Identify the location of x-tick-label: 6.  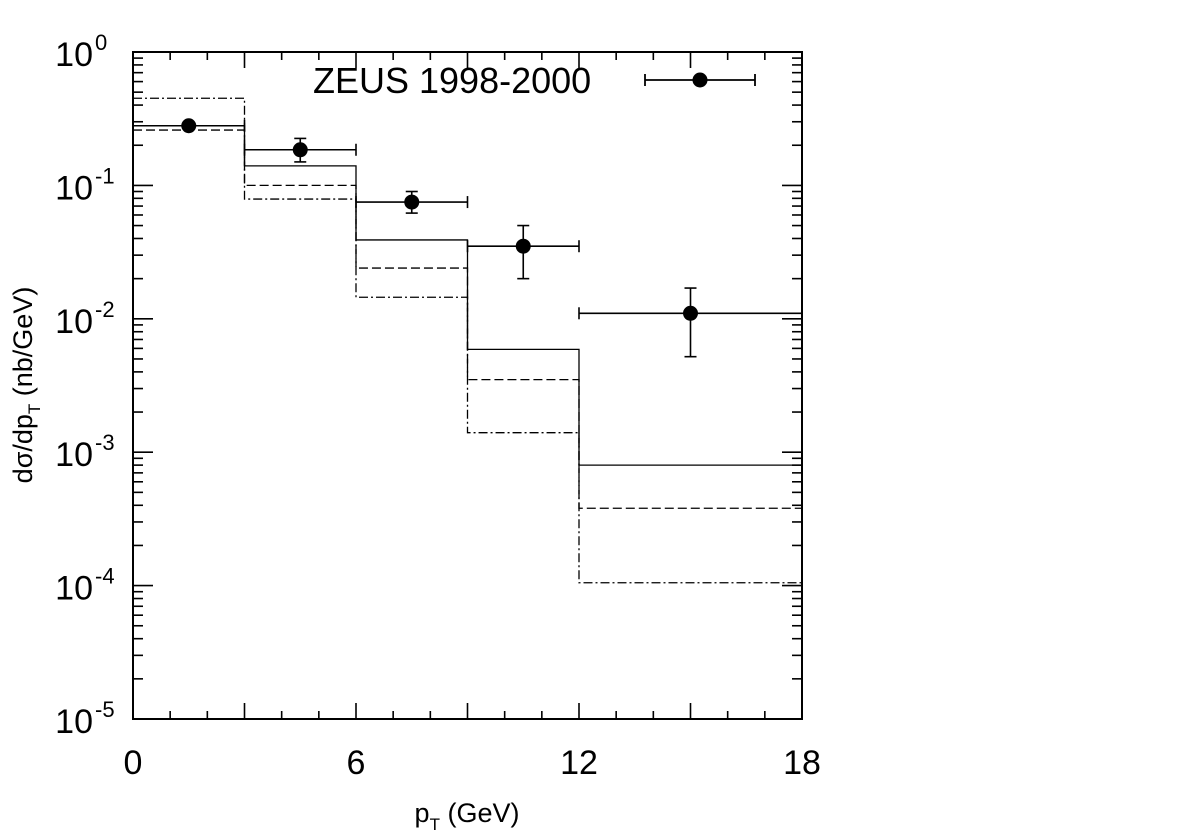
(356, 763).